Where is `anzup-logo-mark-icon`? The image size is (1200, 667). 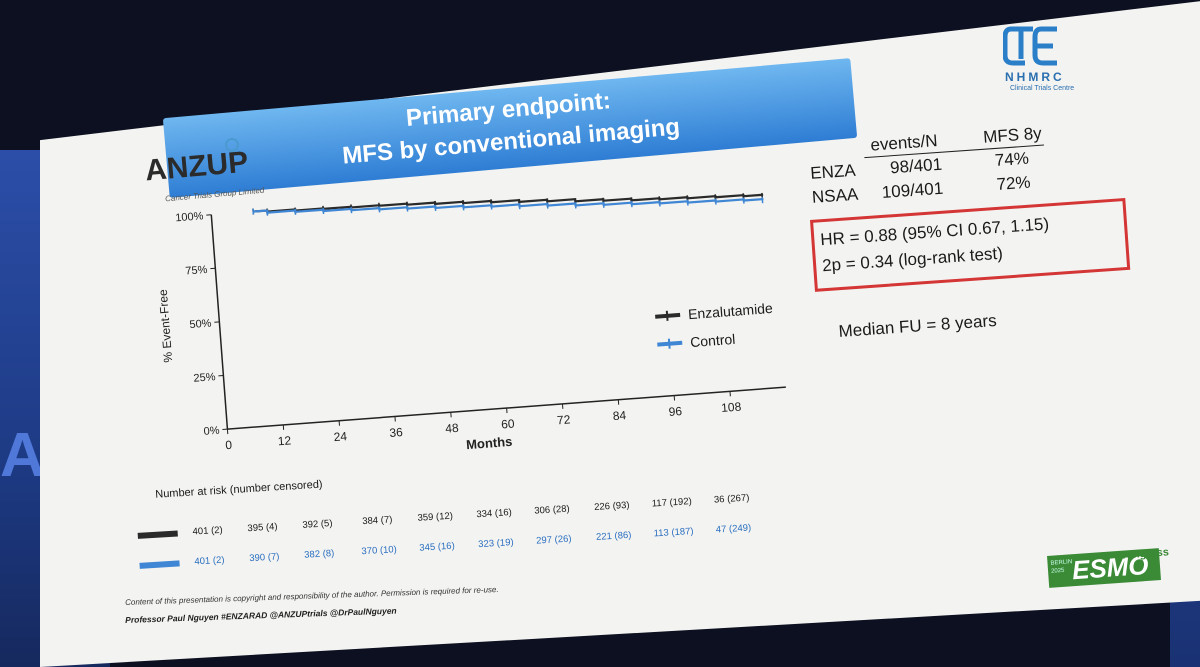 anzup-logo-mark-icon is located at coordinates (232, 145).